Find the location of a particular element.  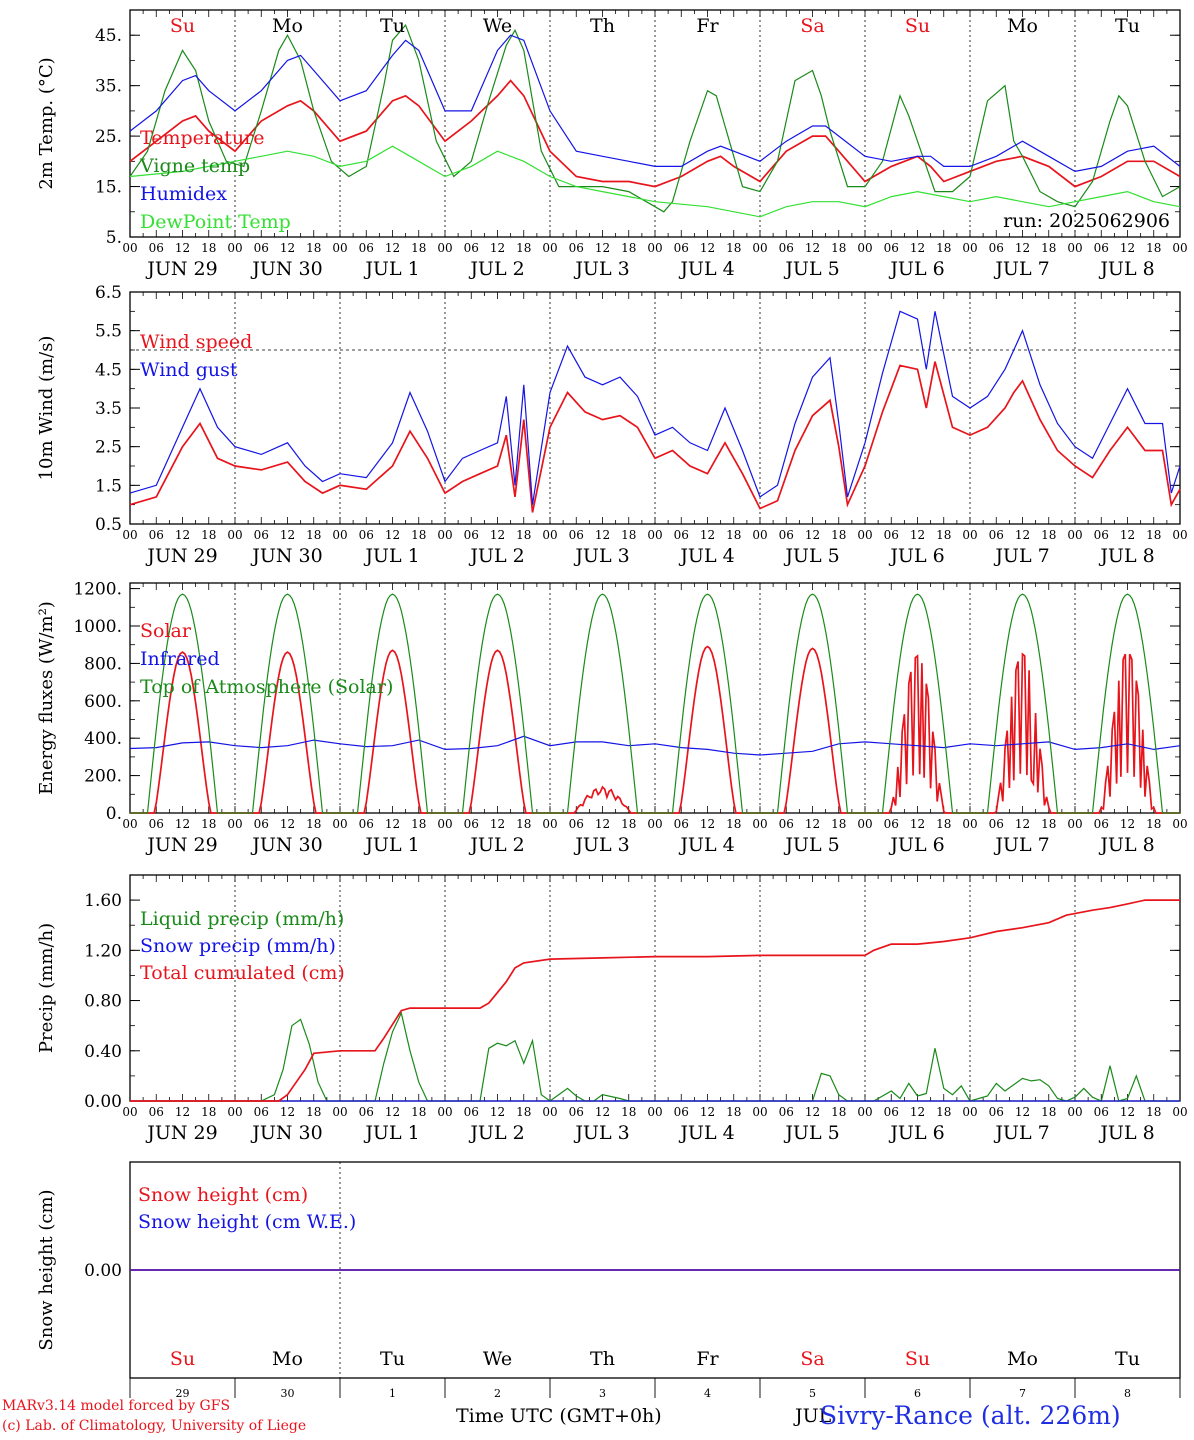

day-name-label: Sa is located at coordinates (812, 26).